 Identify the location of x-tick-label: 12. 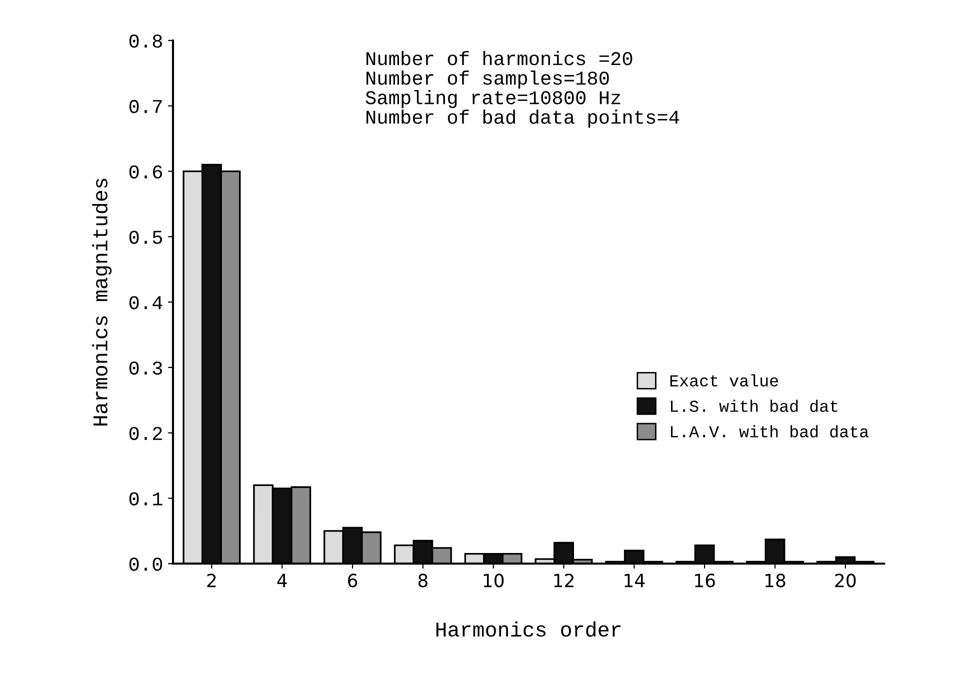
(564, 581).